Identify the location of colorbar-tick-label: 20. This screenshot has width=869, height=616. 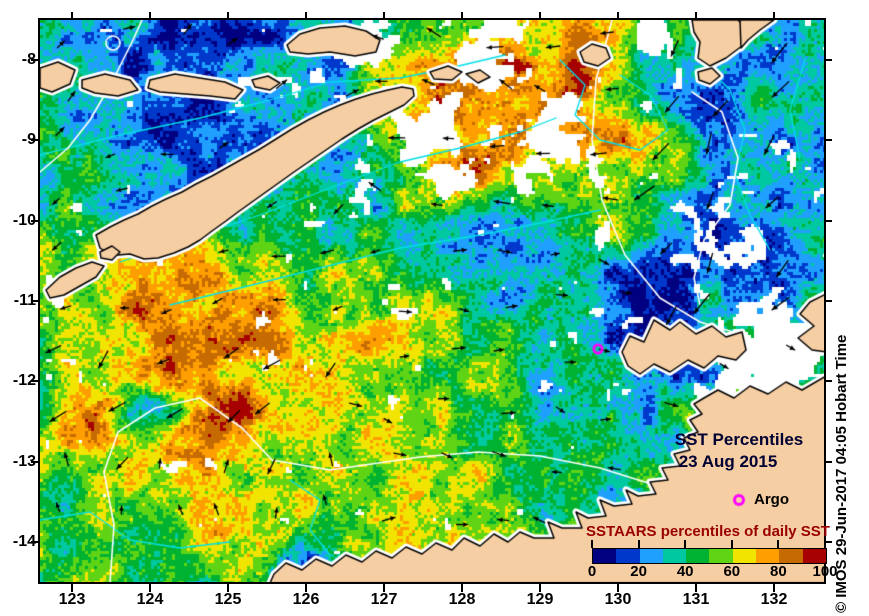
(638, 571).